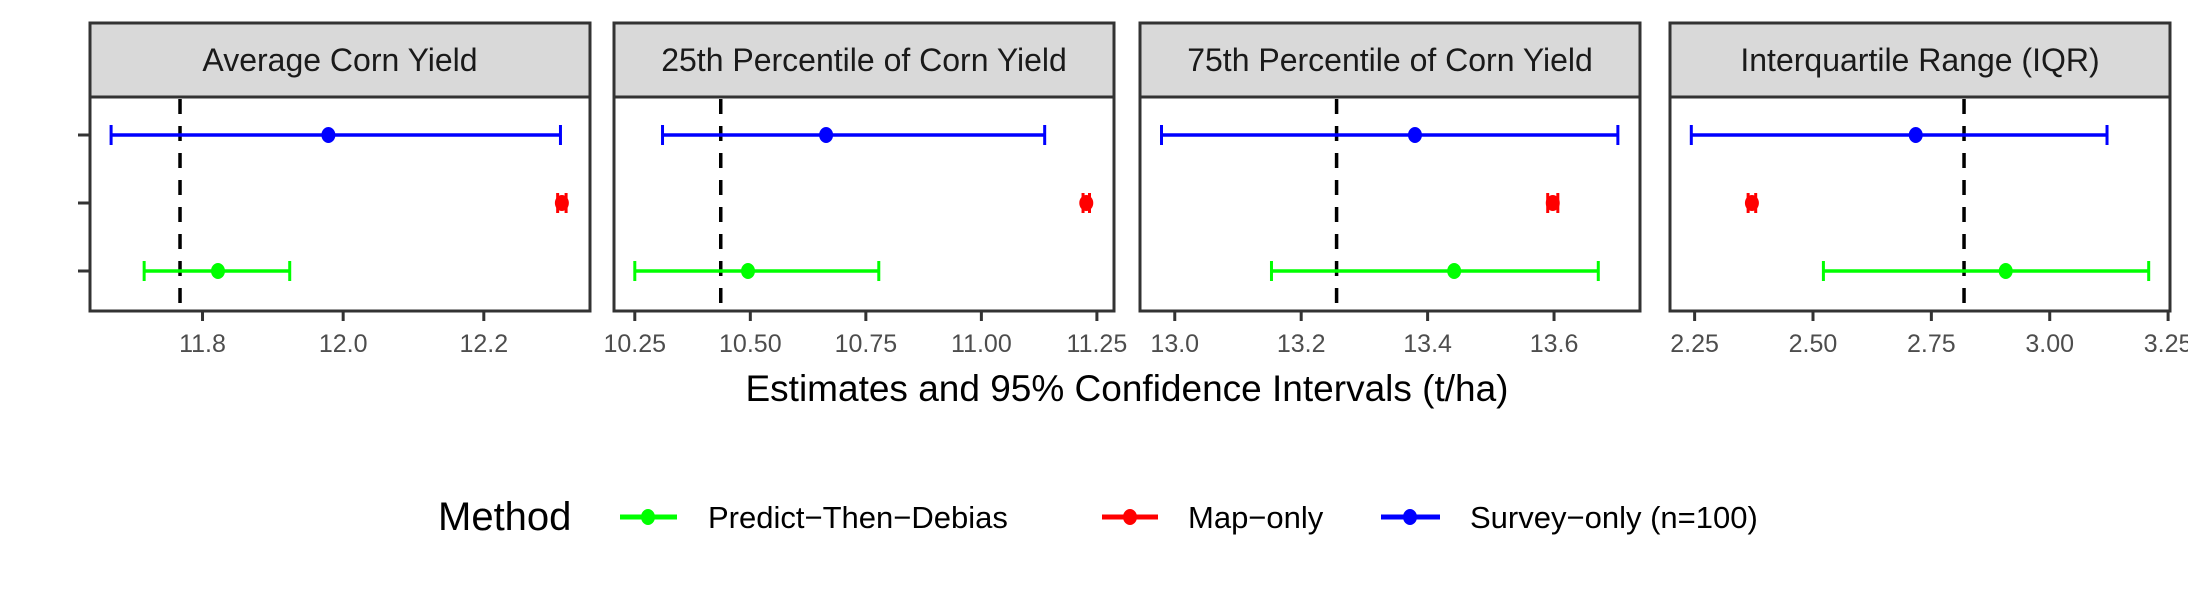 Image resolution: width=2188 pixels, height=600 pixels. I want to click on facet-title: 25th Percentile of Corn Yield, so click(864, 60).